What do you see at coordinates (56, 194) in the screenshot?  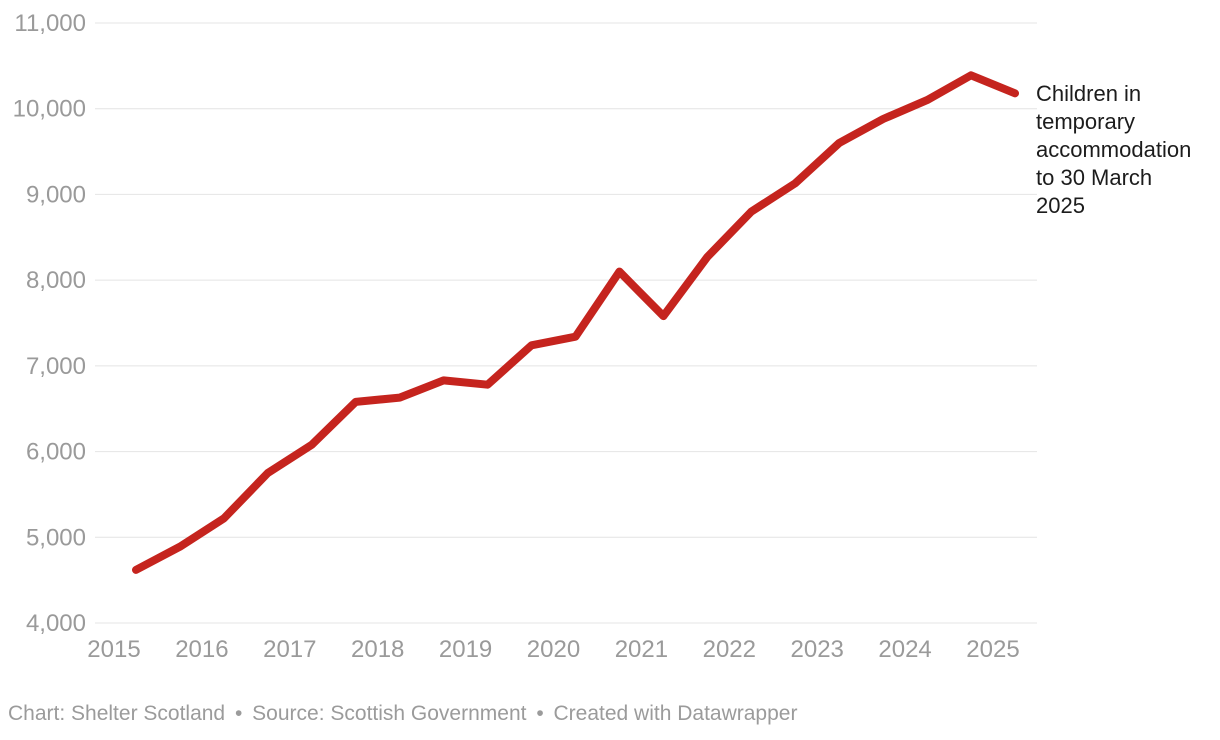 I see `y-axis-tick-label: 9,000` at bounding box center [56, 194].